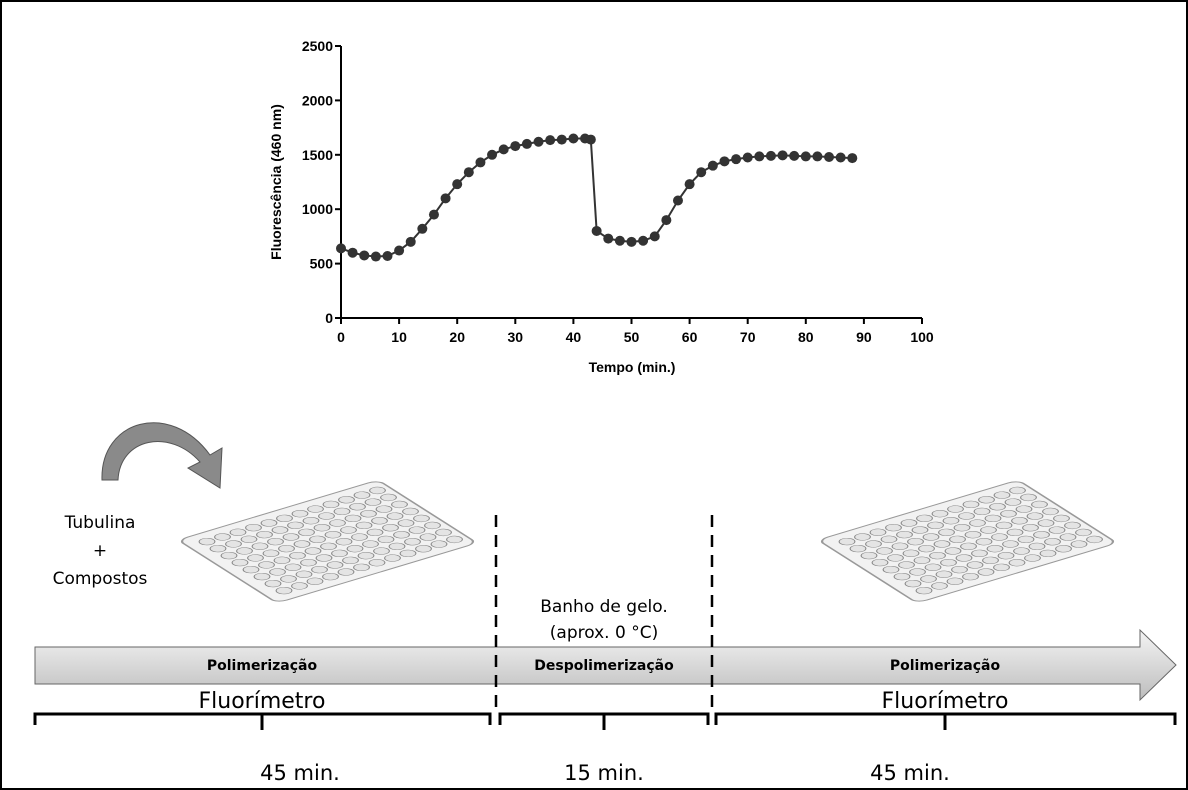  Describe the element at coordinates (574, 337) in the screenshot. I see `x-tick-label: 40` at that location.